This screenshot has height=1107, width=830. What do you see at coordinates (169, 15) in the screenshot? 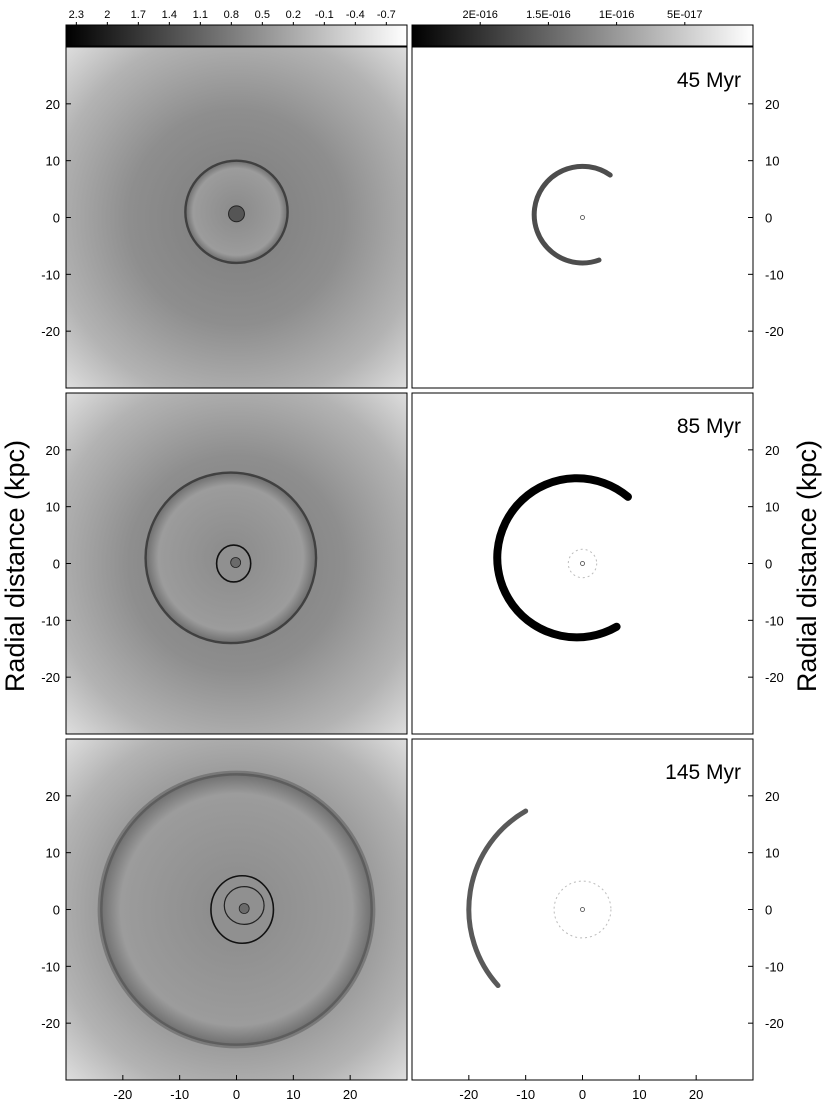
I see `colorbar-tick-label: 1.4` at bounding box center [169, 15].